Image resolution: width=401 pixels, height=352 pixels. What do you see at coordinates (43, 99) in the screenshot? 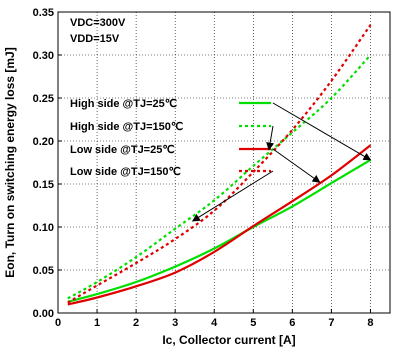
I see `y-tick-label: 0.25` at bounding box center [43, 99].